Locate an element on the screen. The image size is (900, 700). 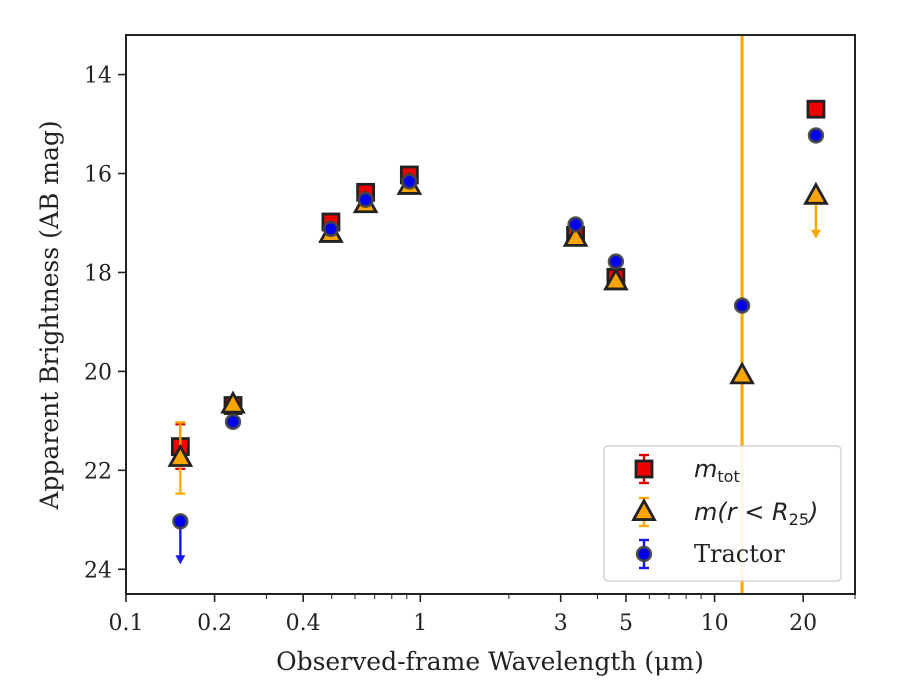
legend-label: mtot is located at coordinates (717, 470).